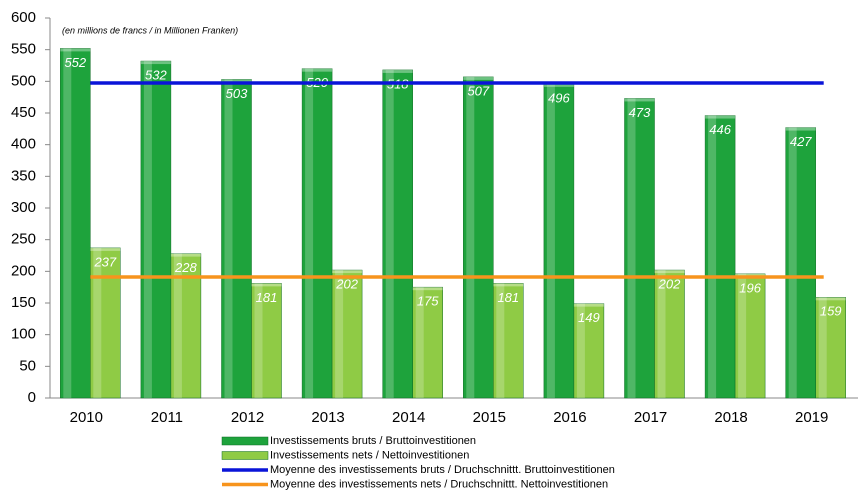  I want to click on value-label: 532, so click(156, 75).